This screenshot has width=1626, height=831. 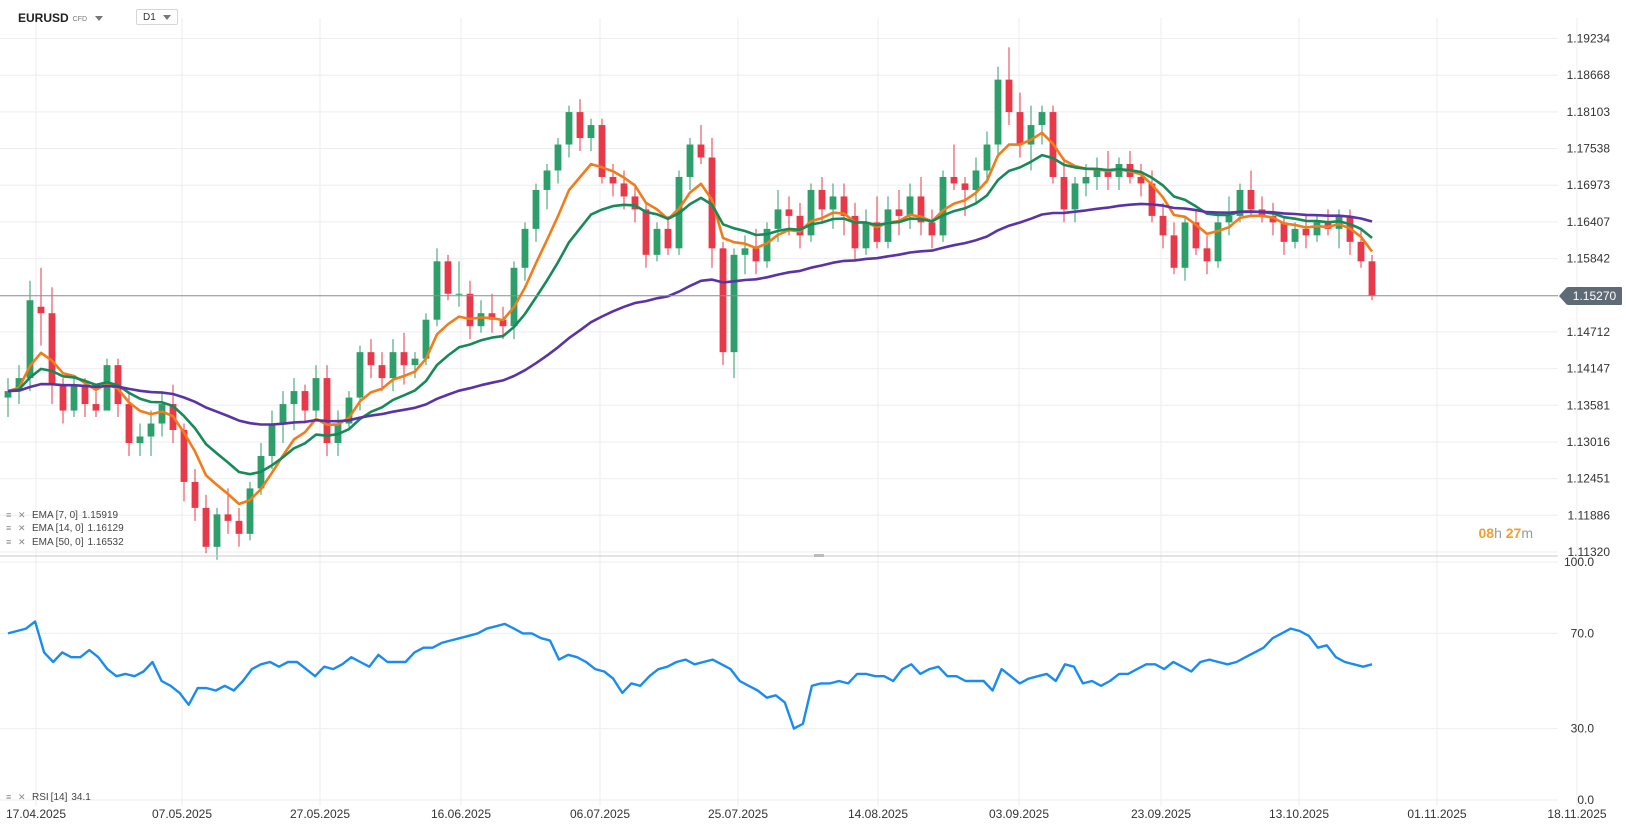 I want to click on price-axis-label: 1.19234, so click(x=1589, y=39).